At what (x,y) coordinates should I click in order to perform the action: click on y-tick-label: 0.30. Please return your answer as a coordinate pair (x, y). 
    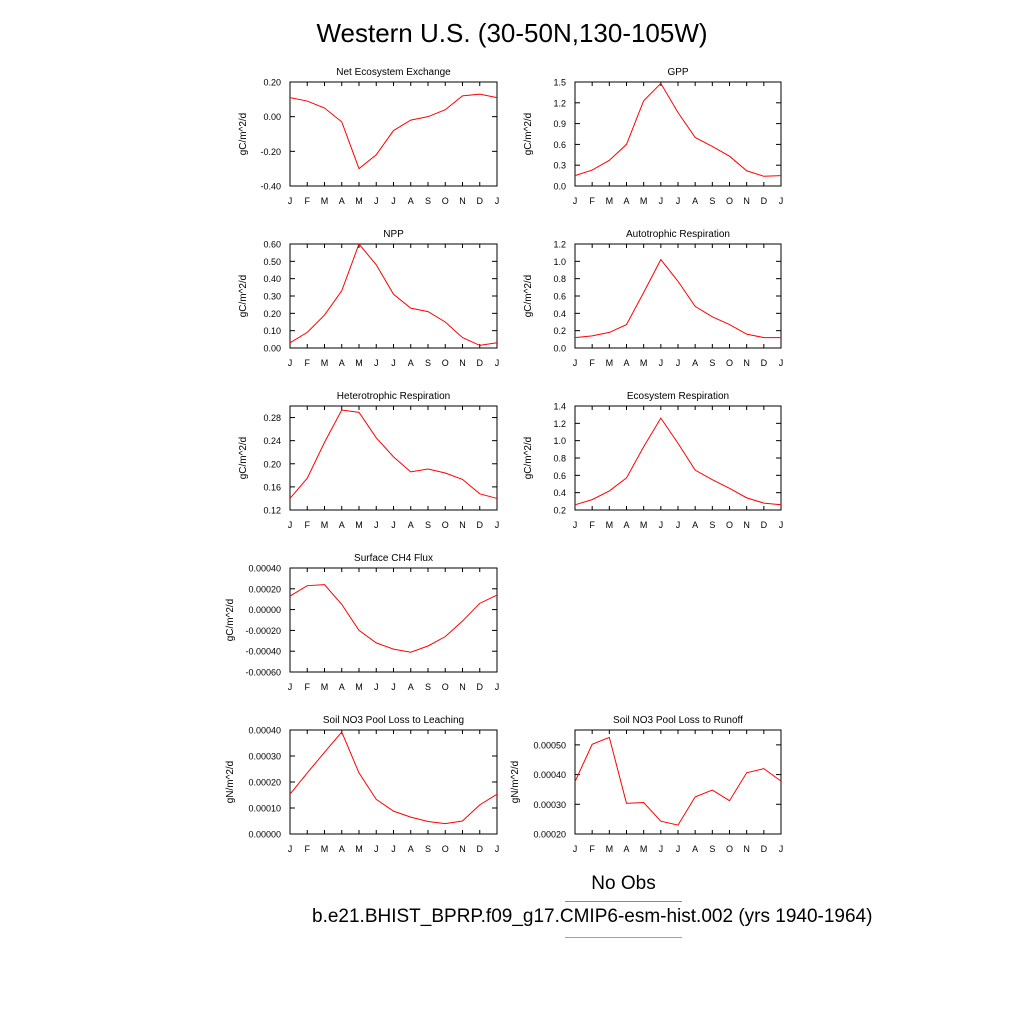
    Looking at the image, I should click on (272, 297).